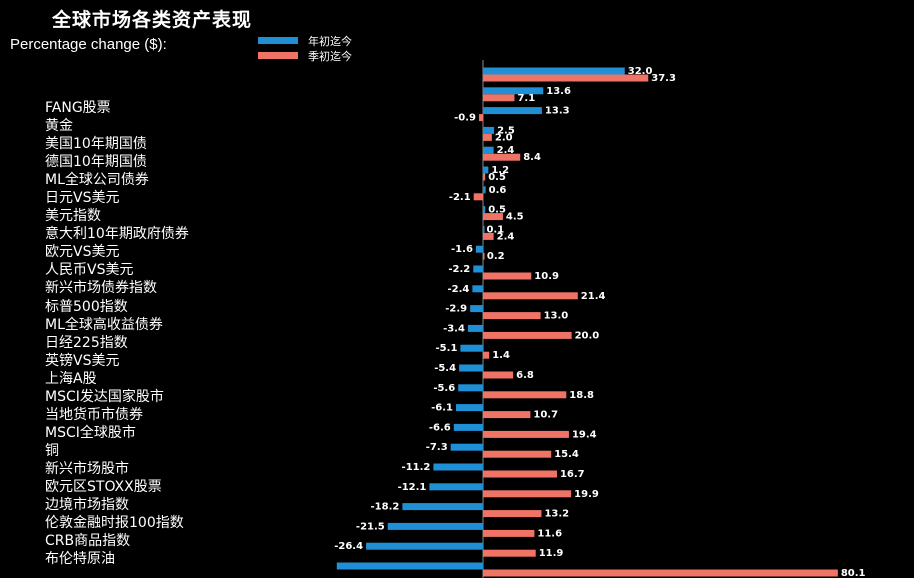 The width and height of the screenshot is (916, 581). What do you see at coordinates (412, 487) in the screenshot?
I see `data-label-ytd: -12.1` at bounding box center [412, 487].